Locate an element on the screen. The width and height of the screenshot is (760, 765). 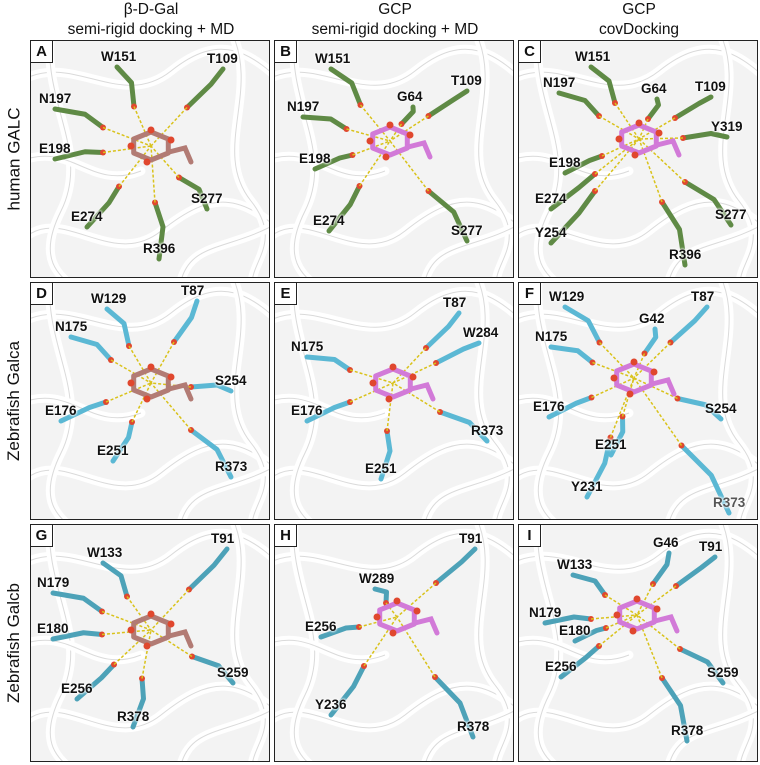
residue-label: G64 is located at coordinates (654, 88).